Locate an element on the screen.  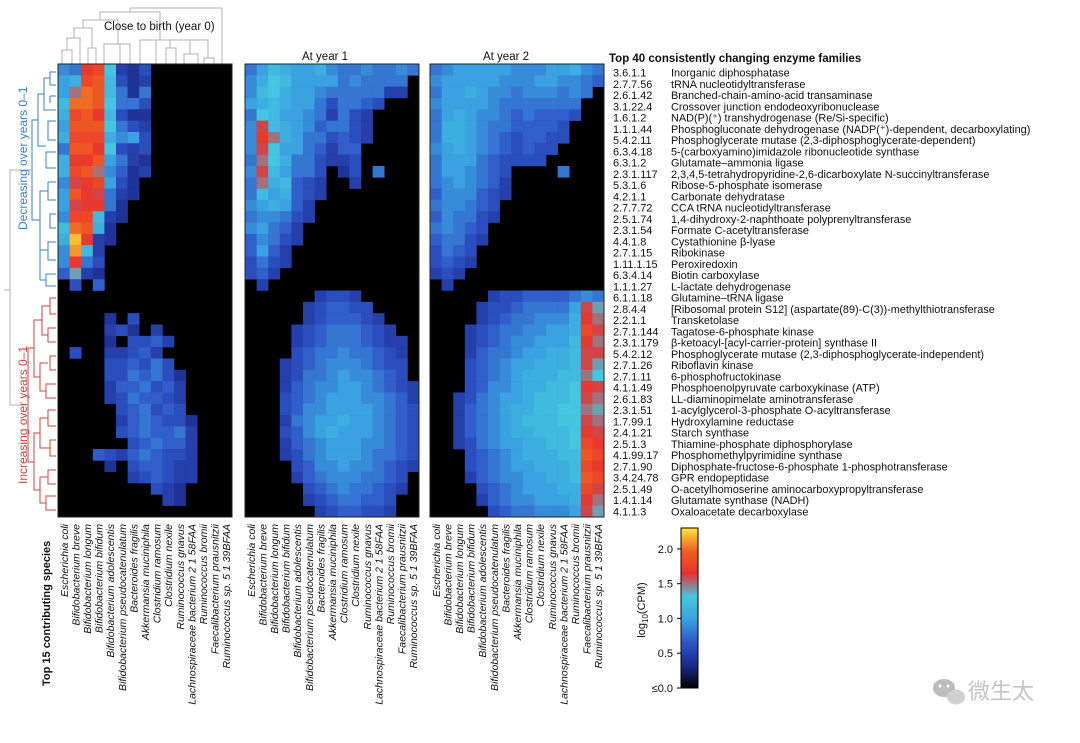
species-label: Bifidobacterium bifidum is located at coordinates (100, 578).